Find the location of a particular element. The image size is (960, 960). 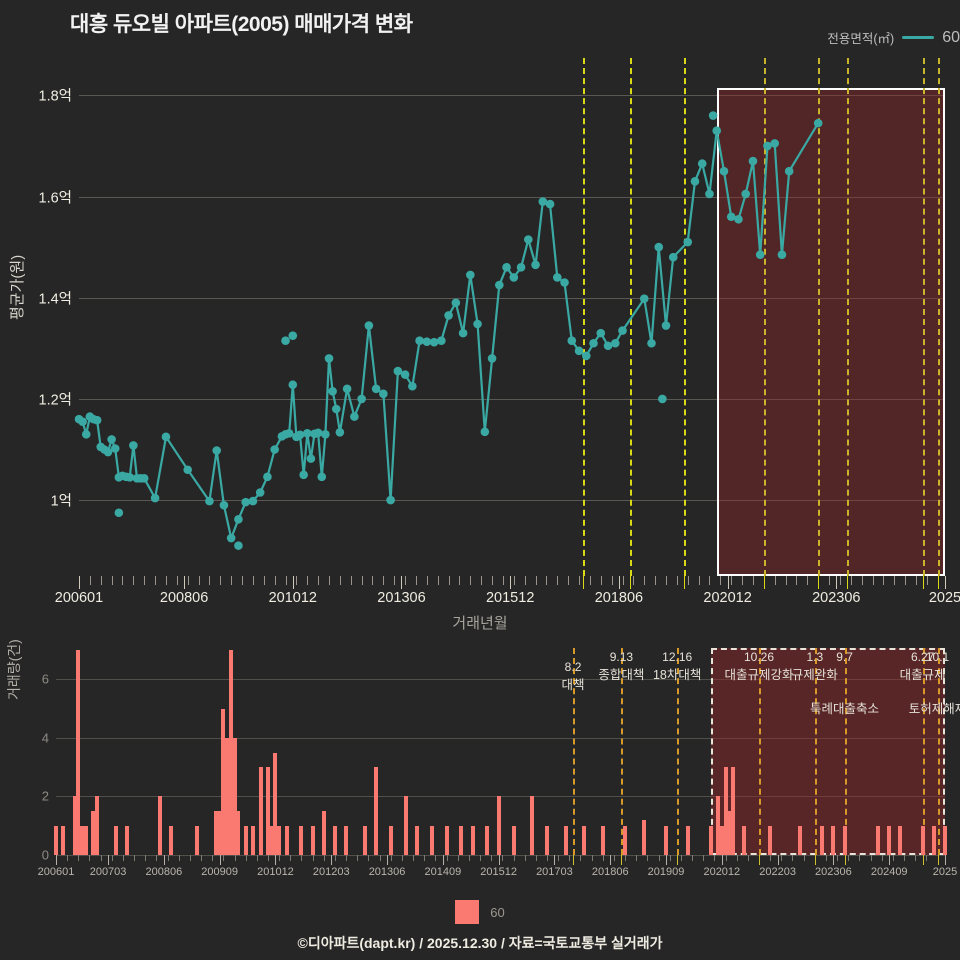

price-chart-gridline is located at coordinates (512, 96).